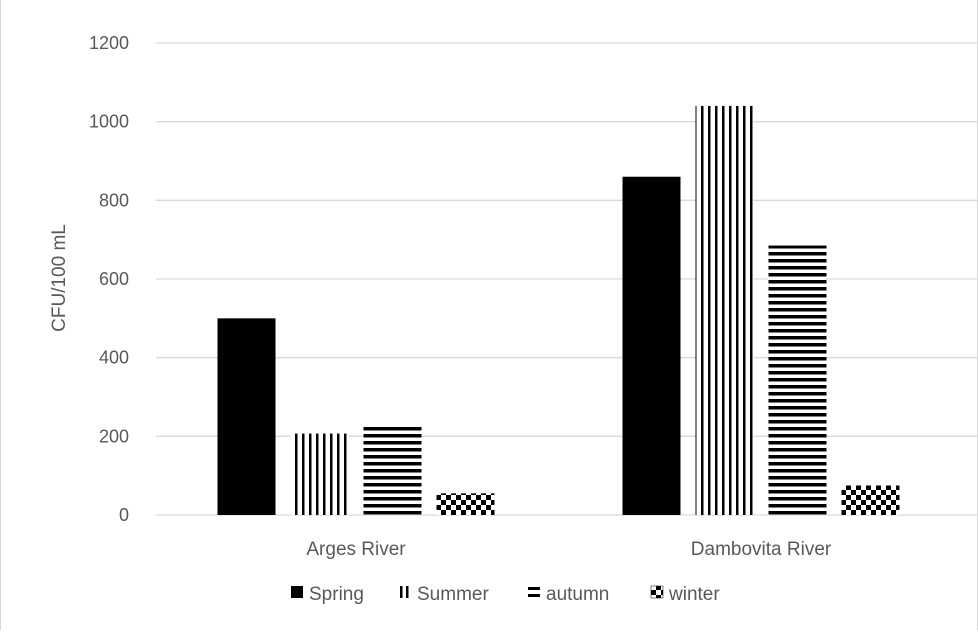 This screenshot has height=635, width=978. Describe the element at coordinates (124, 515) in the screenshot. I see `y-tick-label: 0` at that location.